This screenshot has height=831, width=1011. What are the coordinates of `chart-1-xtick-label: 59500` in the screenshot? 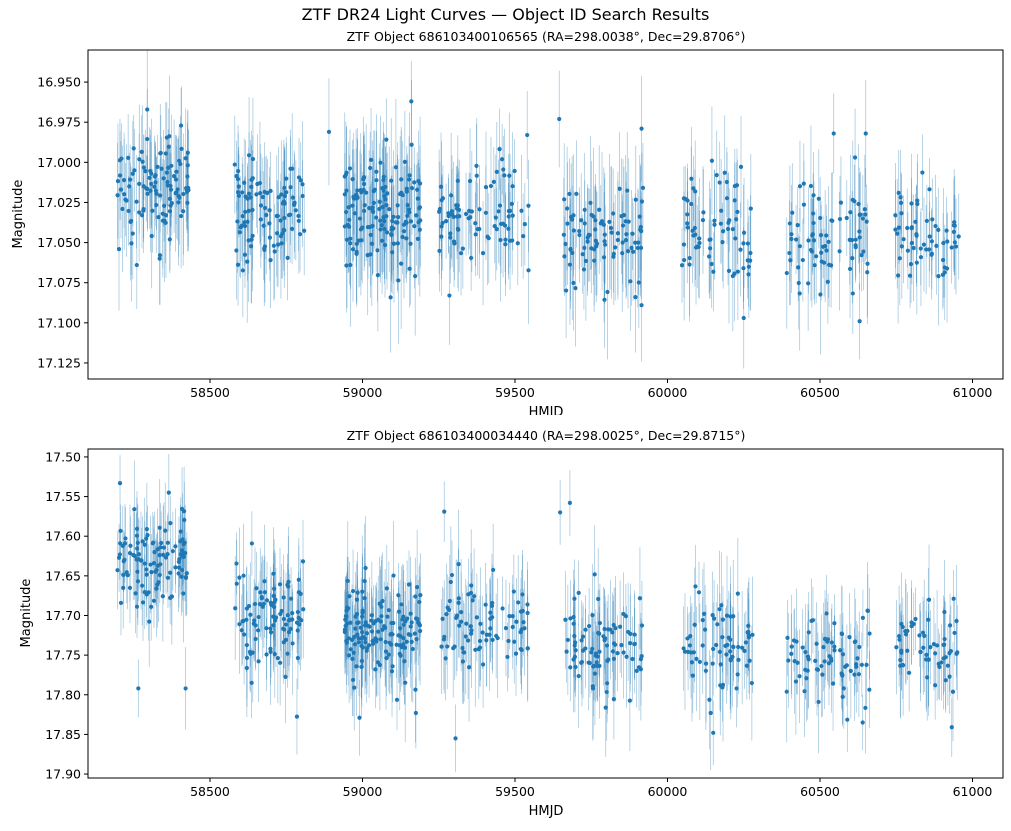 It's located at (515, 392).